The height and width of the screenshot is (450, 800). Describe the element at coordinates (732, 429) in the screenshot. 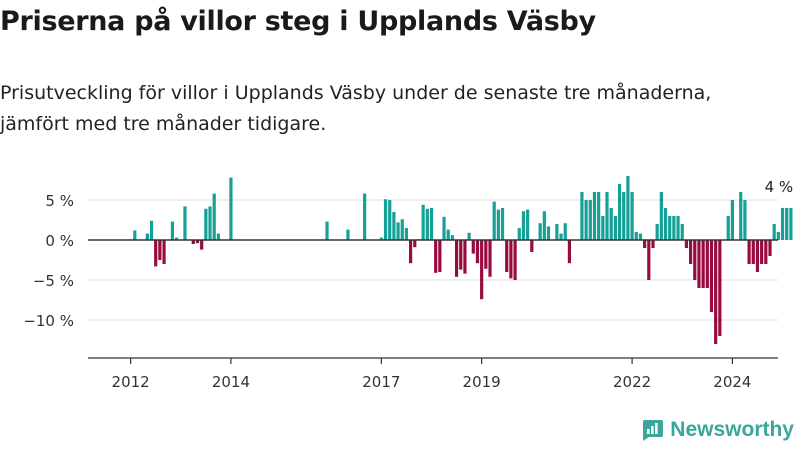

I see `brand-name: Newsworthy` at that location.